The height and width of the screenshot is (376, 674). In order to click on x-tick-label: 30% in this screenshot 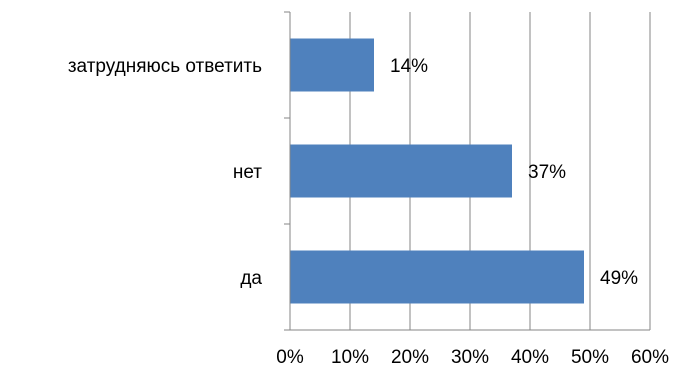, I will do `click(470, 357)`.